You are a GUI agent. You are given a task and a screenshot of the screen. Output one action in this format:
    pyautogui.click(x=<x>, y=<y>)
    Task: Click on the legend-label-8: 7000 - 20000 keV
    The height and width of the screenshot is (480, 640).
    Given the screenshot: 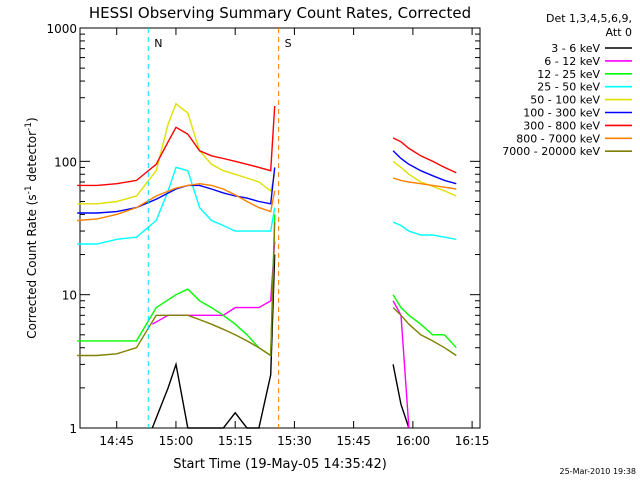 What is the action you would take?
    pyautogui.click(x=551, y=151)
    